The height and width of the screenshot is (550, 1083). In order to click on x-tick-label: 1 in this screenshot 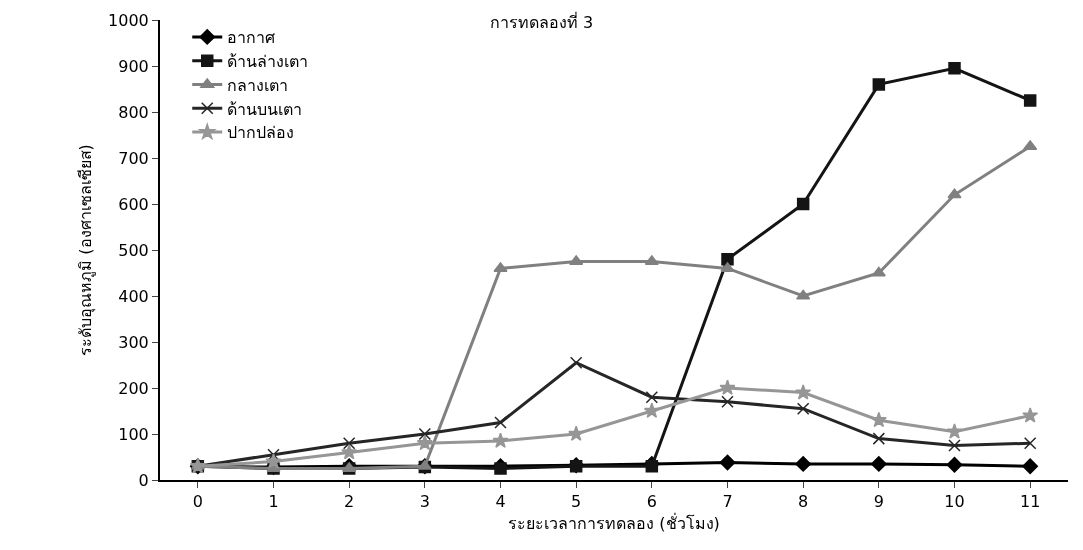, I will do `click(273, 502)`.